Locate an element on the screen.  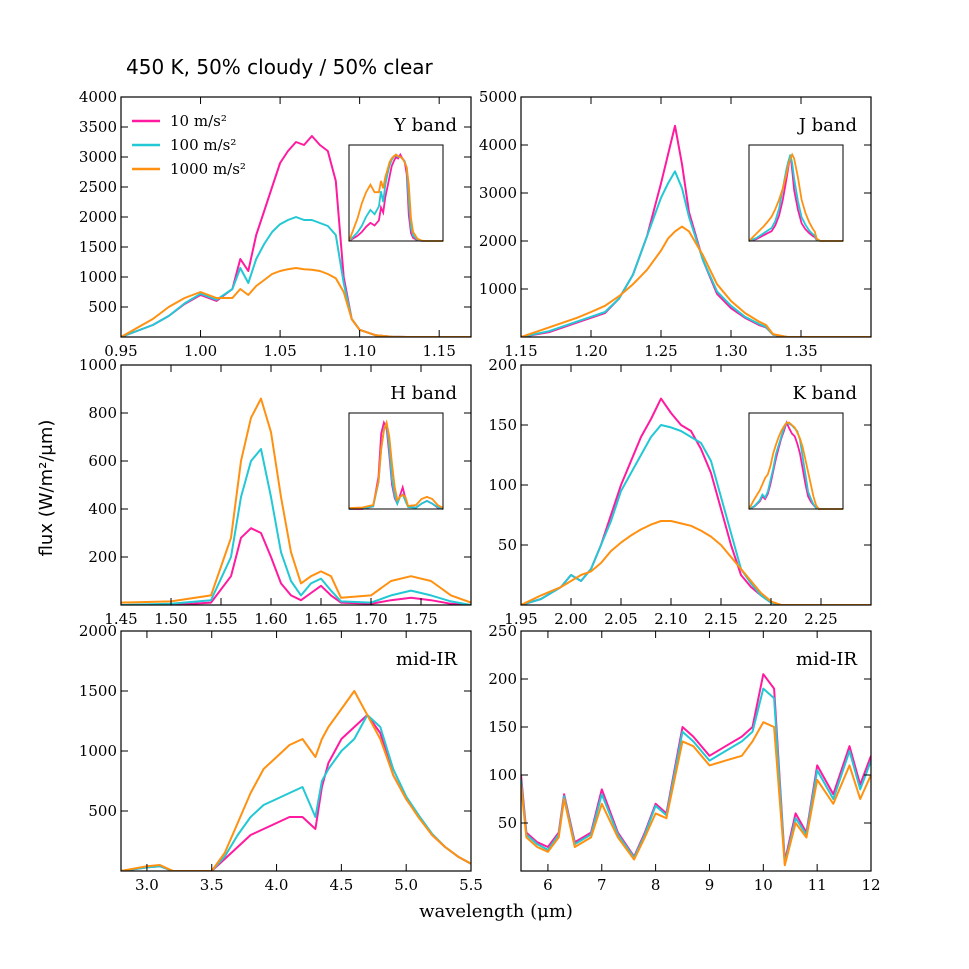
panel-label: H band is located at coordinates (423, 393).